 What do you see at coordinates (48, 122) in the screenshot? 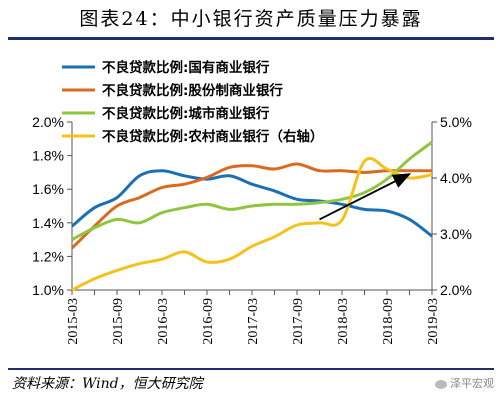
I see `y-tick-label-left: 2.0%` at bounding box center [48, 122].